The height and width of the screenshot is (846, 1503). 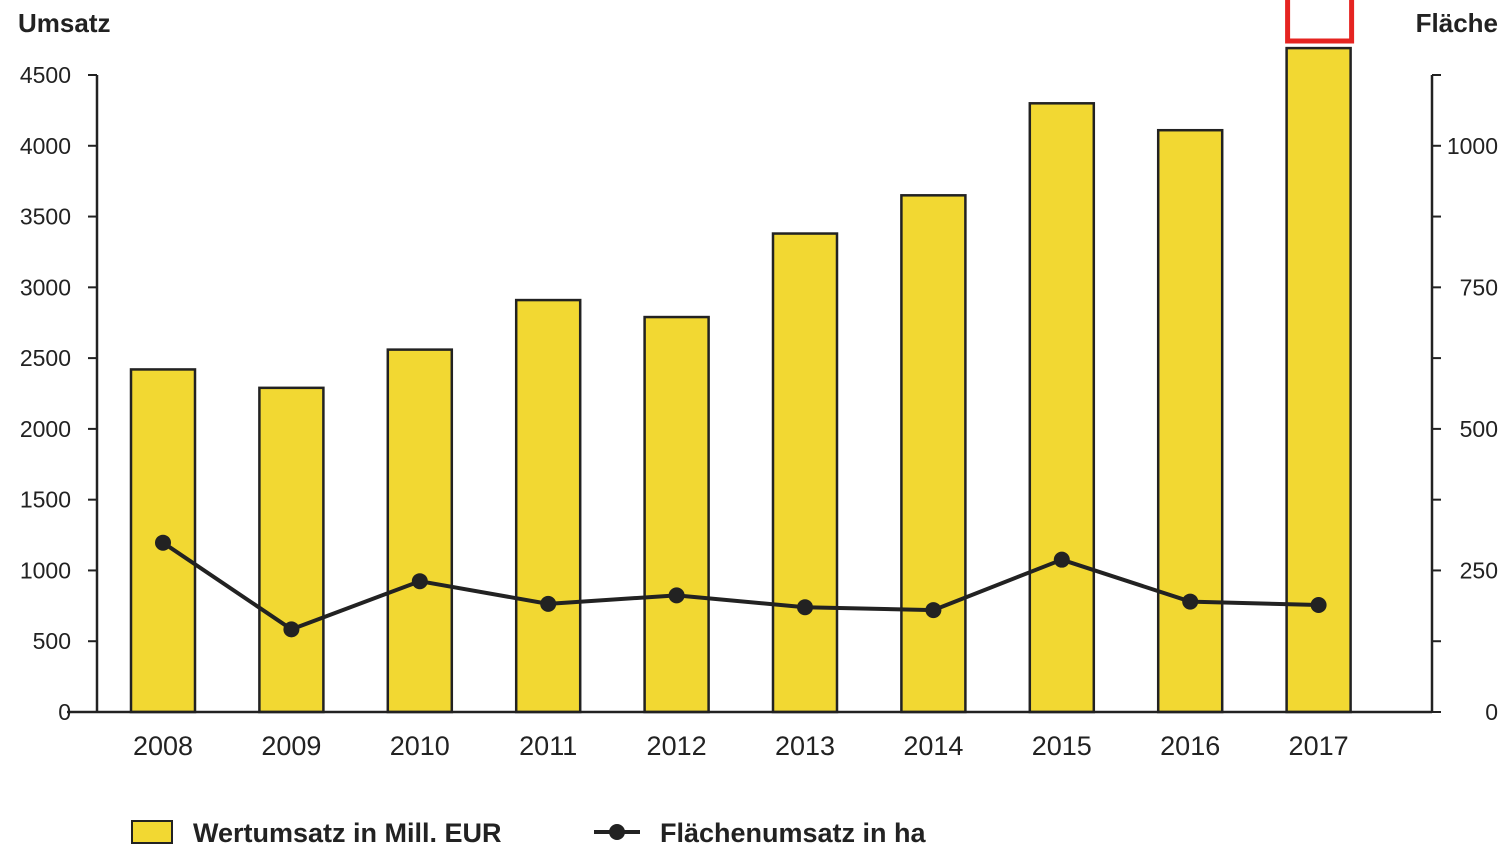 I want to click on x-axis-tick-label: 2010, so click(x=420, y=746).